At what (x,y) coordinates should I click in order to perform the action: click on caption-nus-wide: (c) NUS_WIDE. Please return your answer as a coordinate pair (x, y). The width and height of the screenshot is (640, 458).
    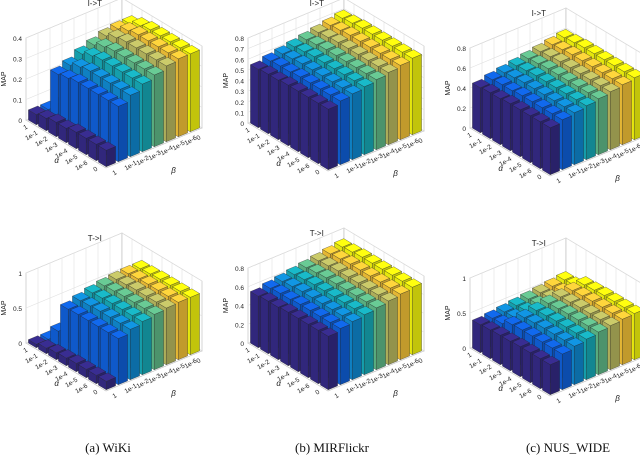
    Looking at the image, I should click on (568, 447).